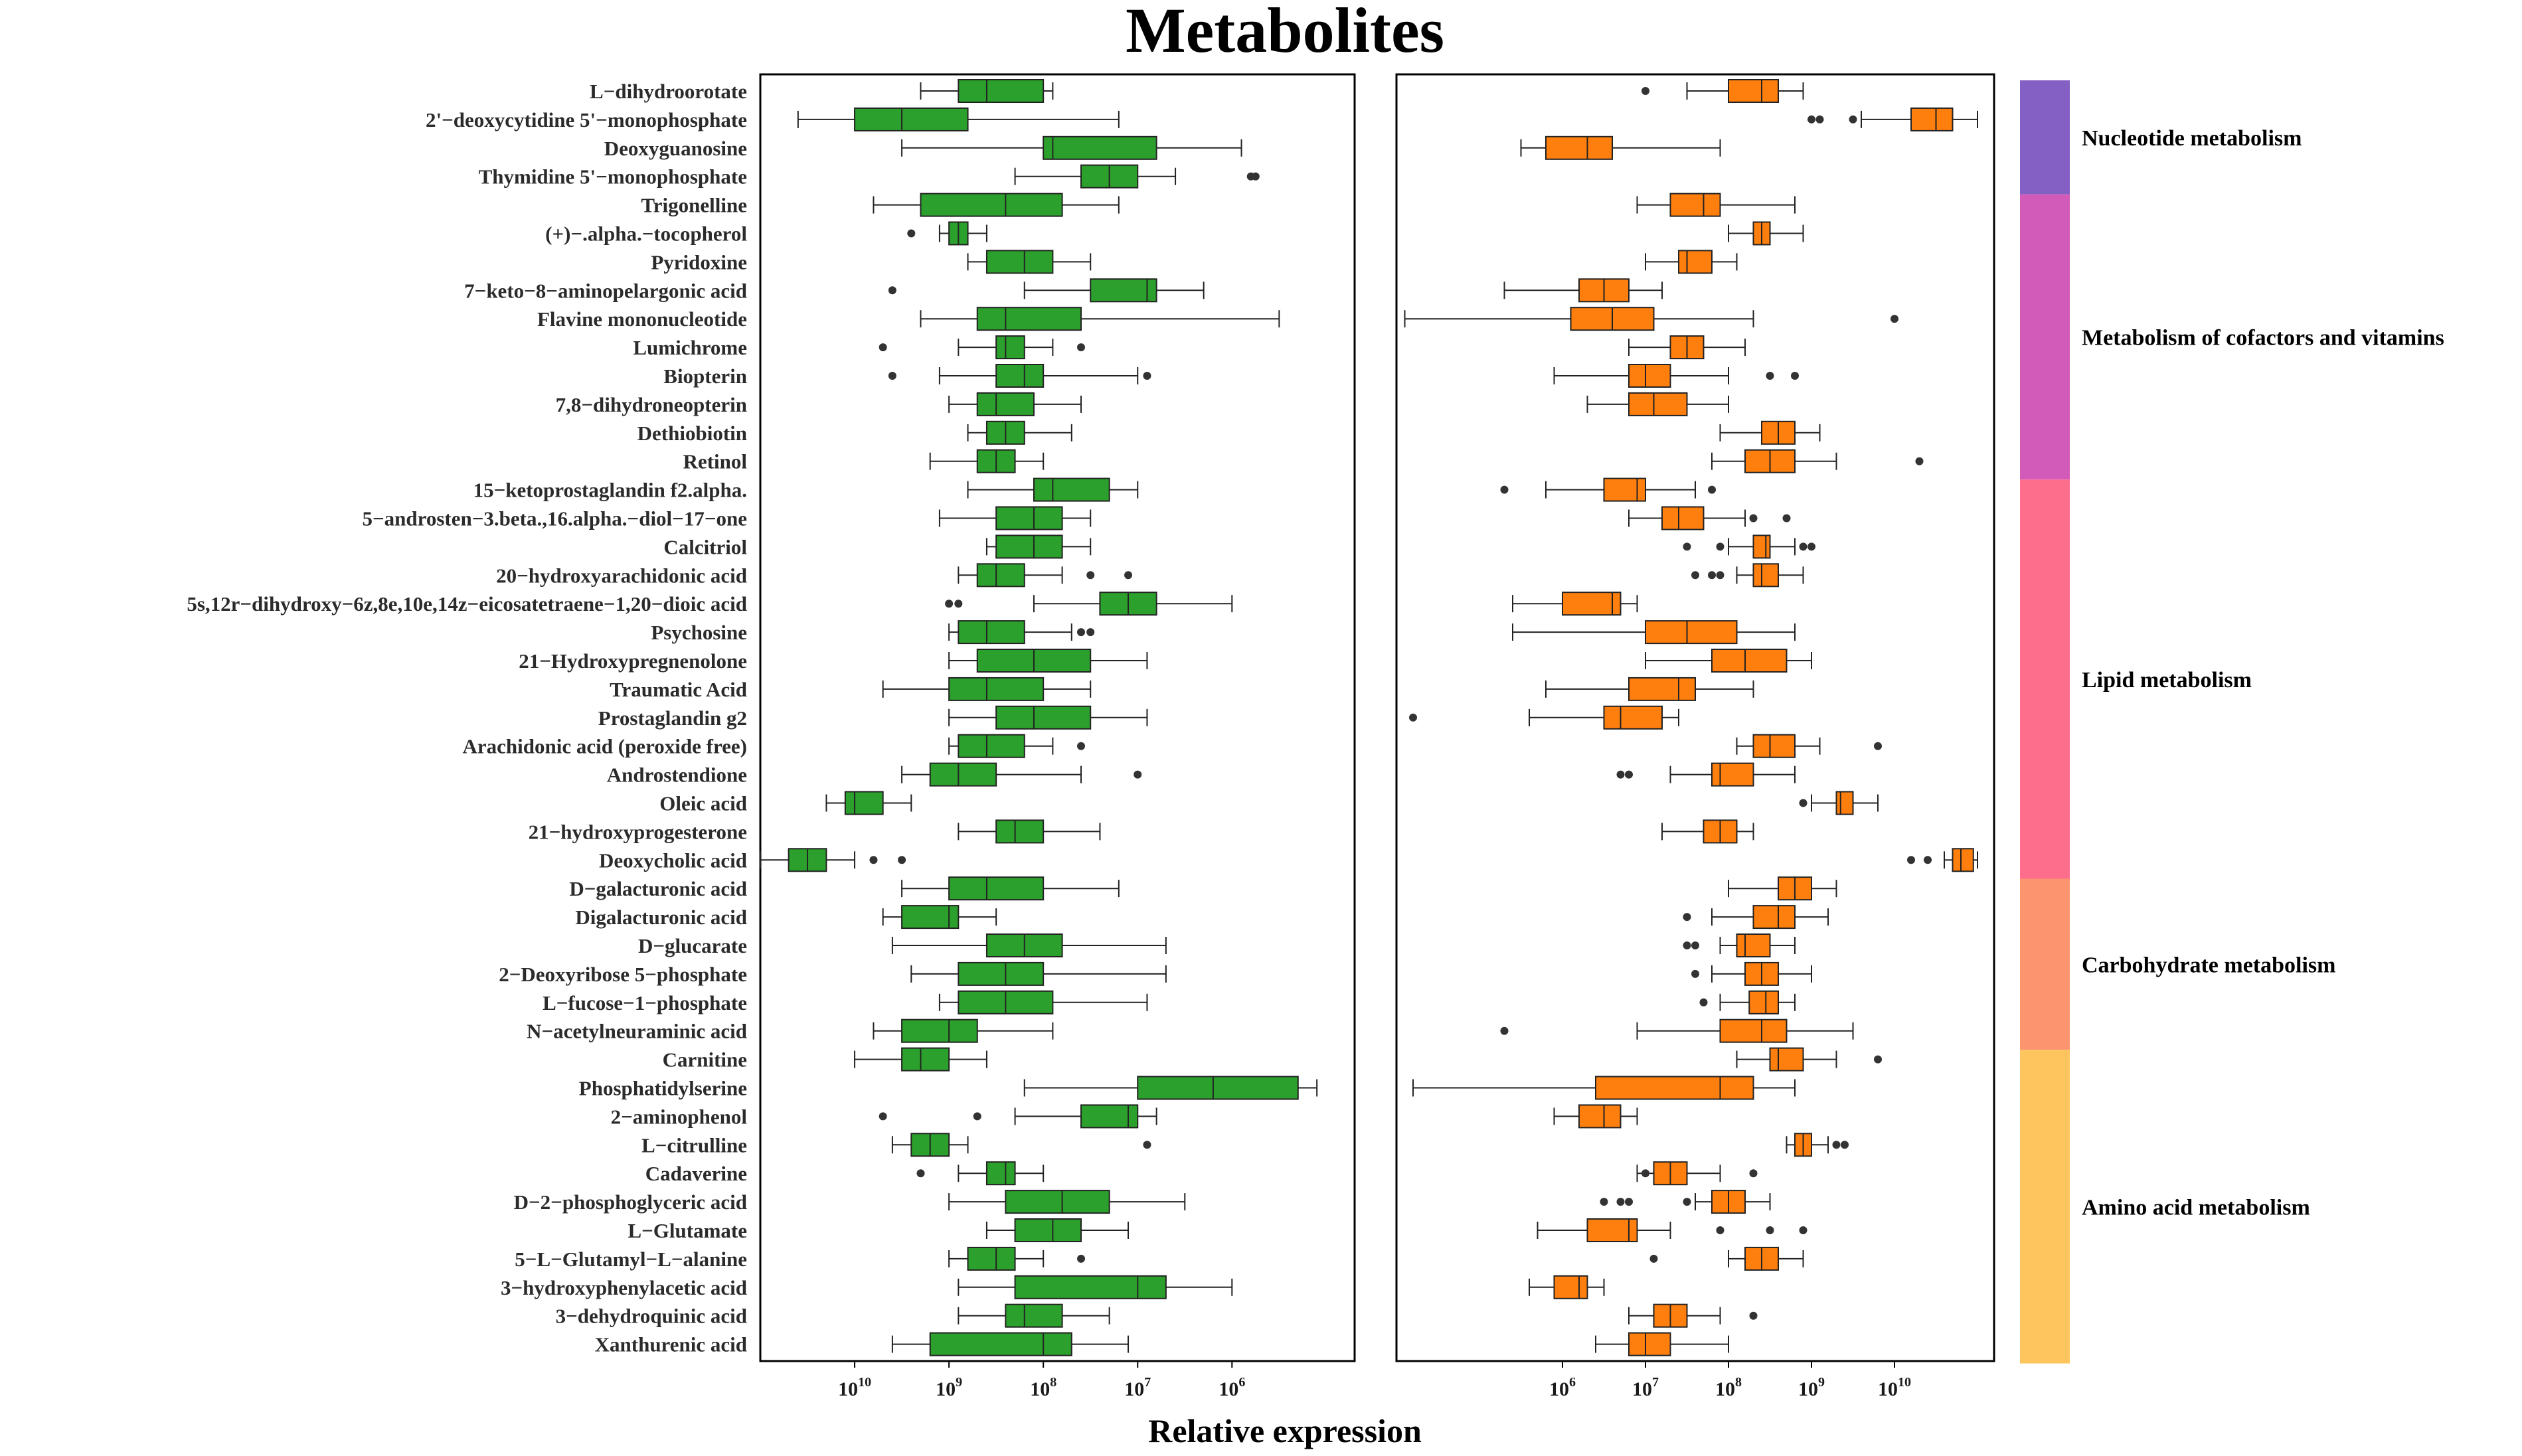 Image resolution: width=2522 pixels, height=1456 pixels. Describe the element at coordinates (694, 205) in the screenshot. I see `metabolite-label: Trigonelline` at that location.